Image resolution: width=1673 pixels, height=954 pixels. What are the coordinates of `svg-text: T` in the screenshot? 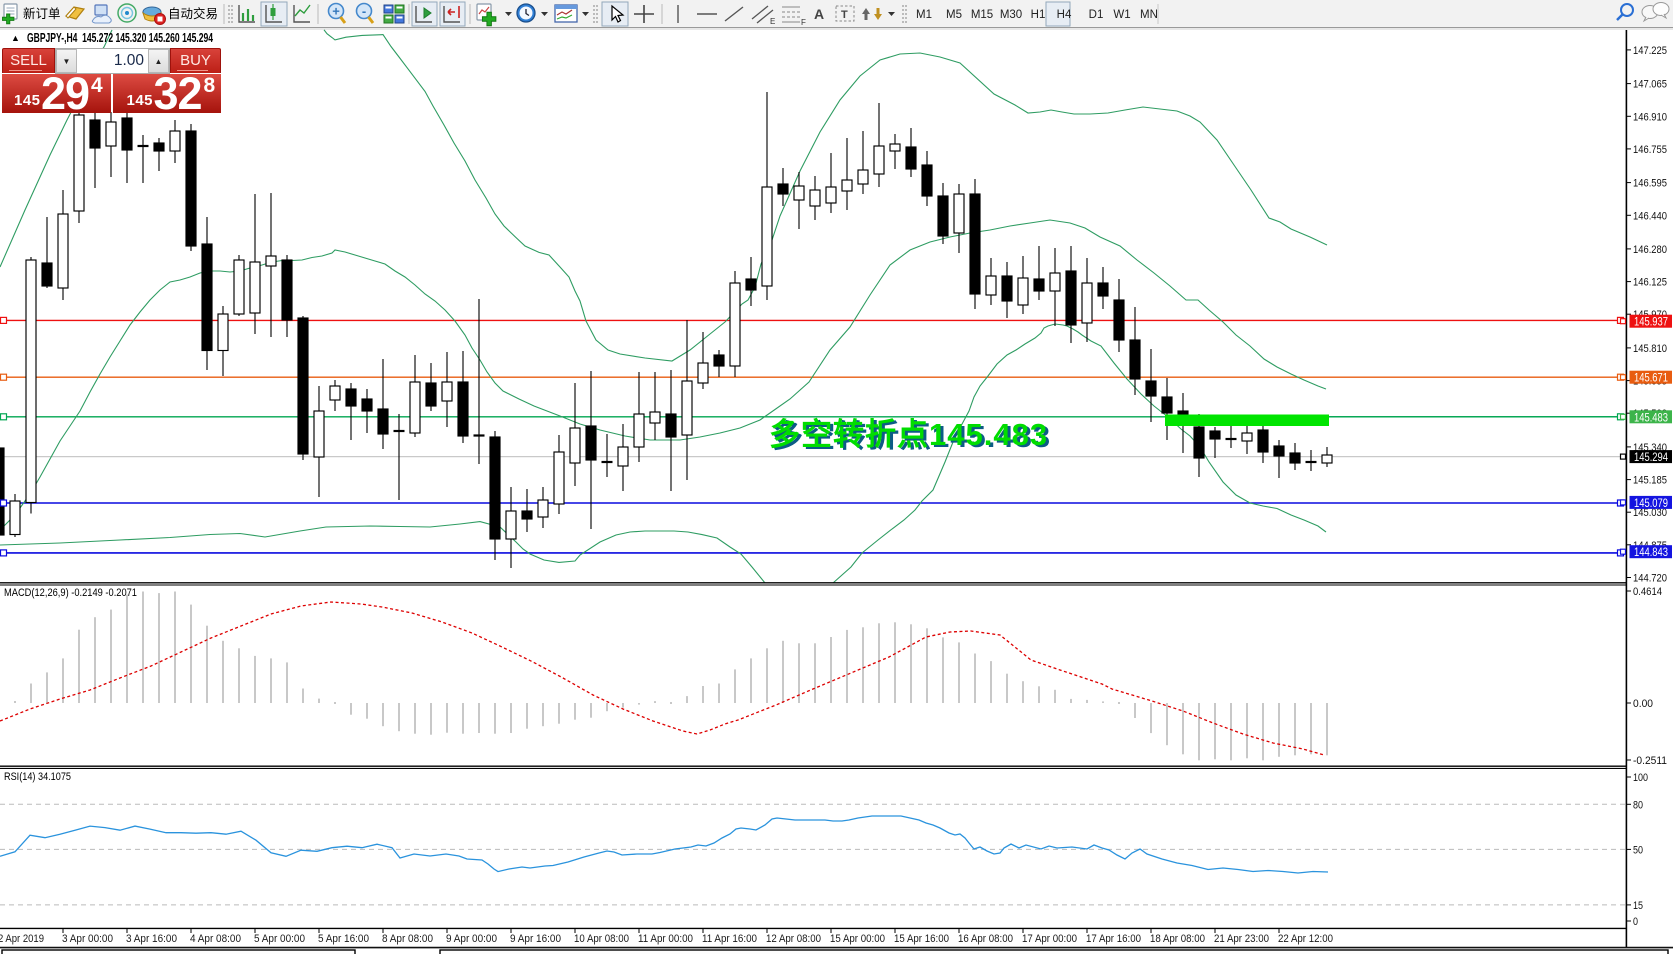 It's located at (844, 15).